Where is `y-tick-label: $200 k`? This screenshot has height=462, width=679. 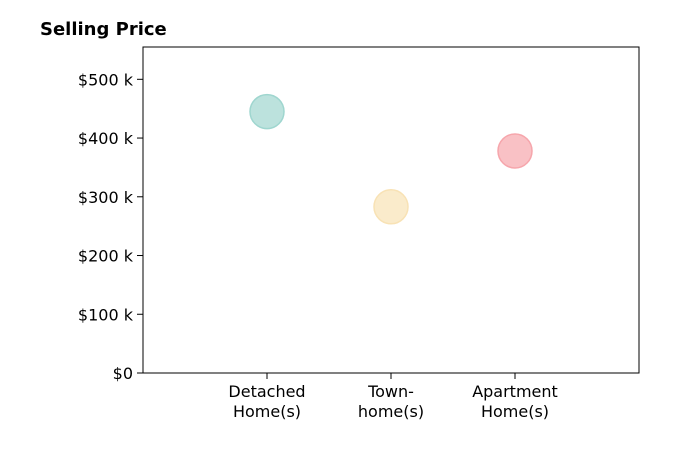
y-tick-label: $200 k is located at coordinates (106, 256).